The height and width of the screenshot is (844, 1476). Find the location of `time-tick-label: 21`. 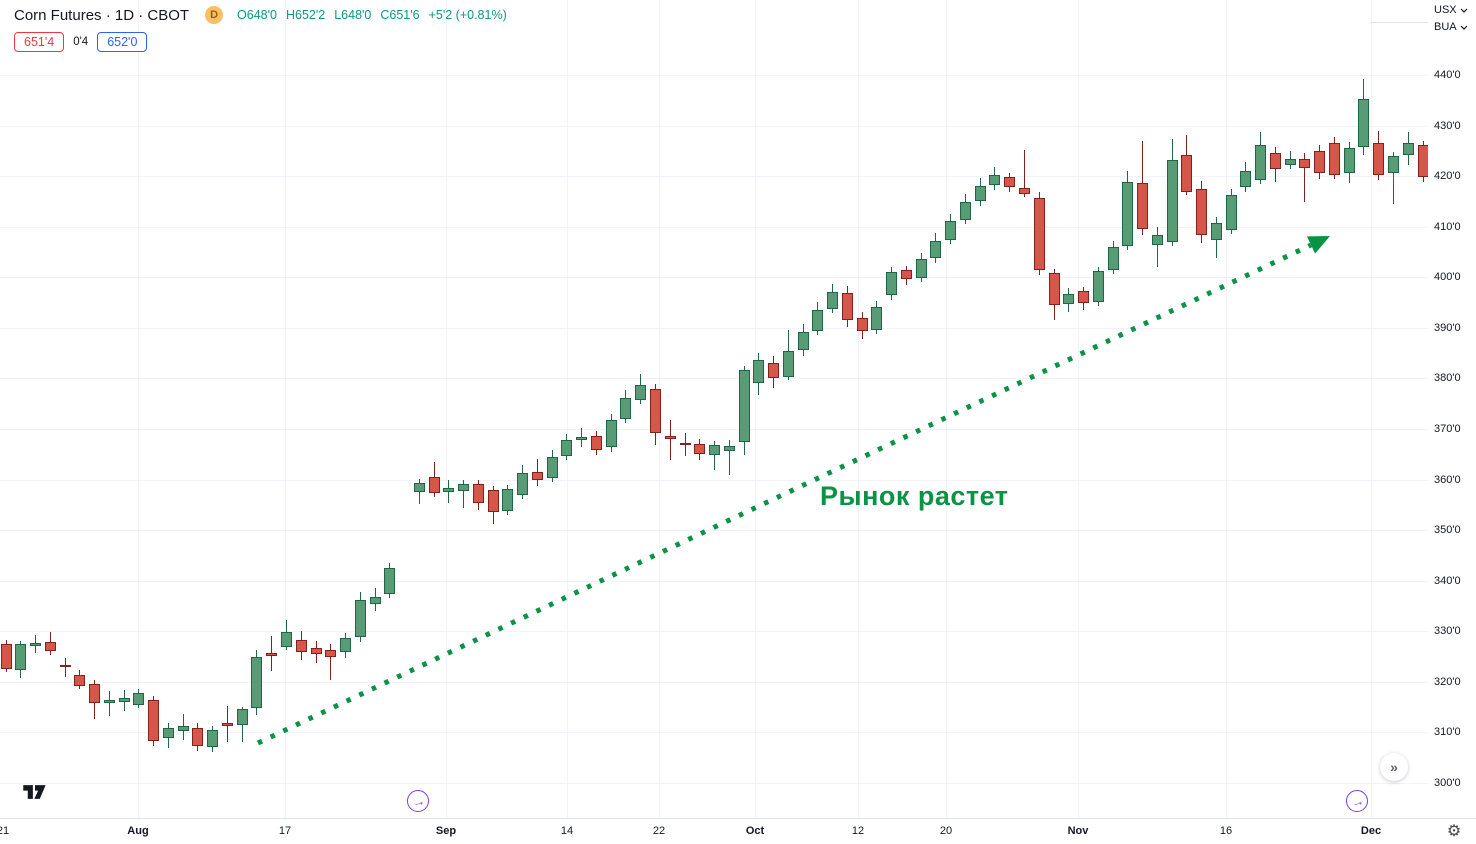

time-tick-label: 21 is located at coordinates (5, 831).